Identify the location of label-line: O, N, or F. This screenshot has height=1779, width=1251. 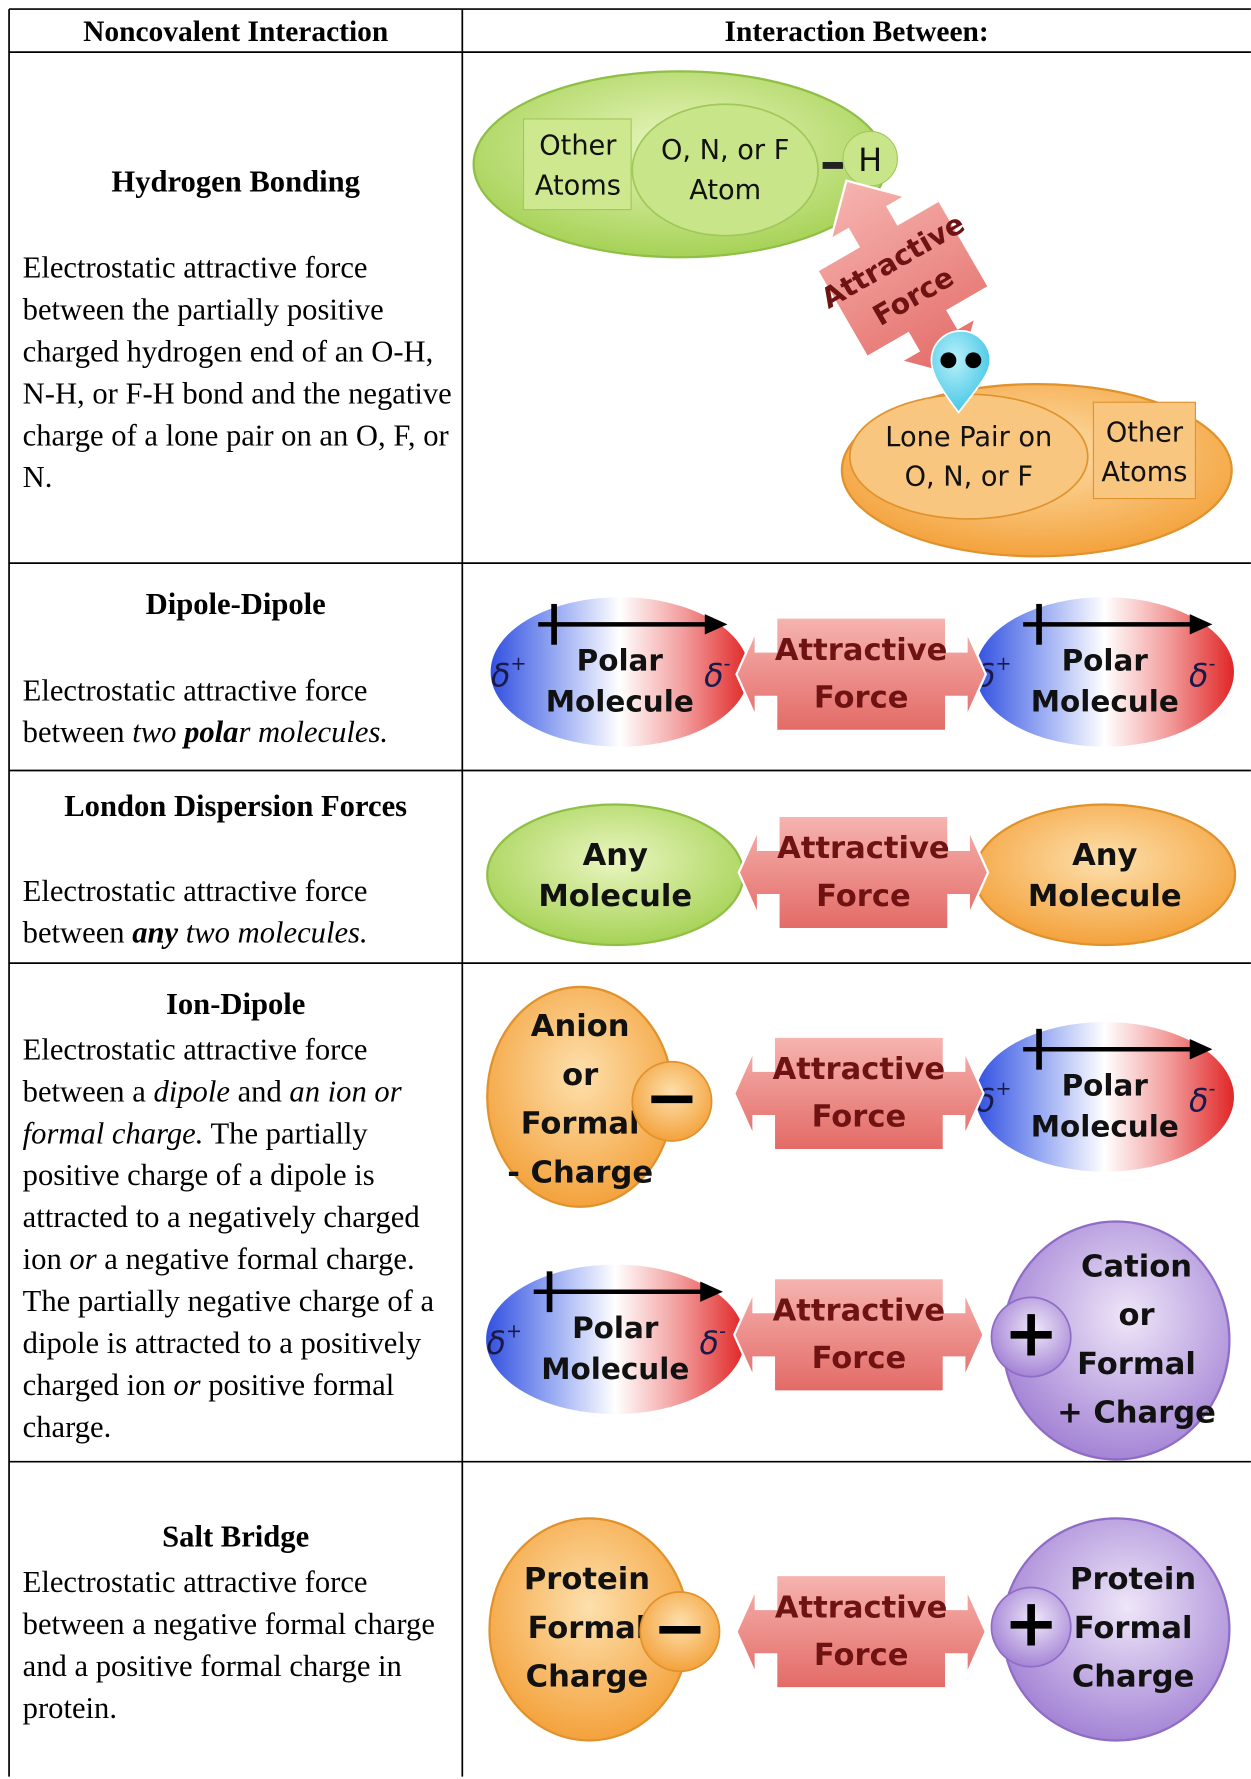
(725, 150).